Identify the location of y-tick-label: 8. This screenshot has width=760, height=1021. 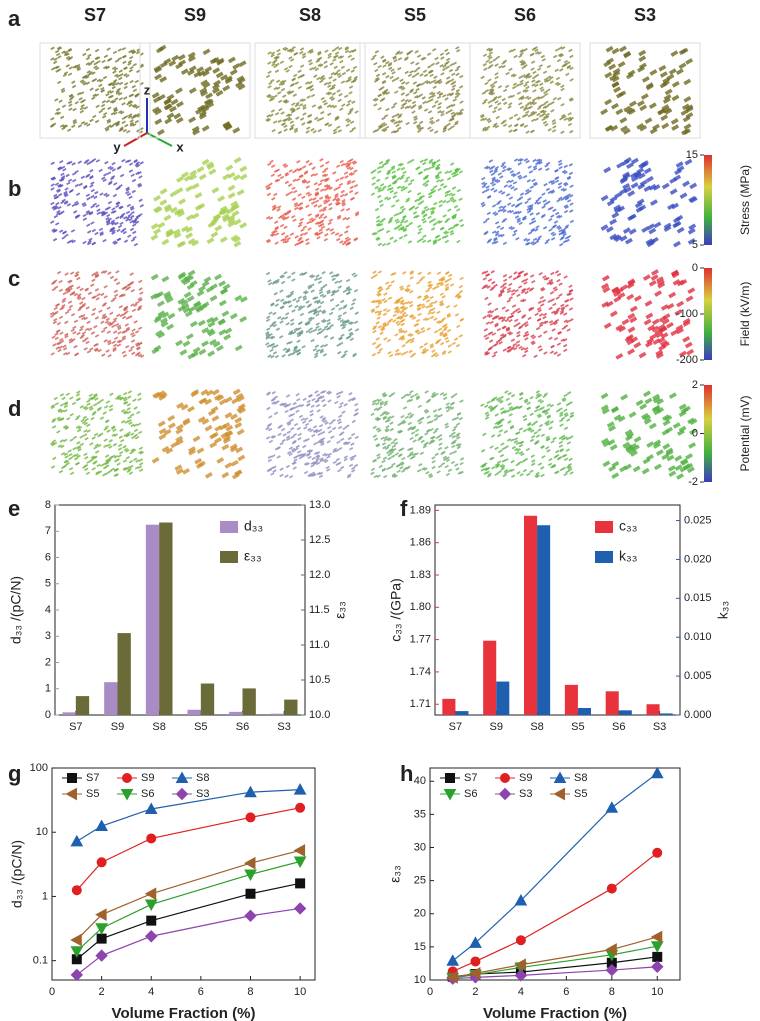
(48, 505).